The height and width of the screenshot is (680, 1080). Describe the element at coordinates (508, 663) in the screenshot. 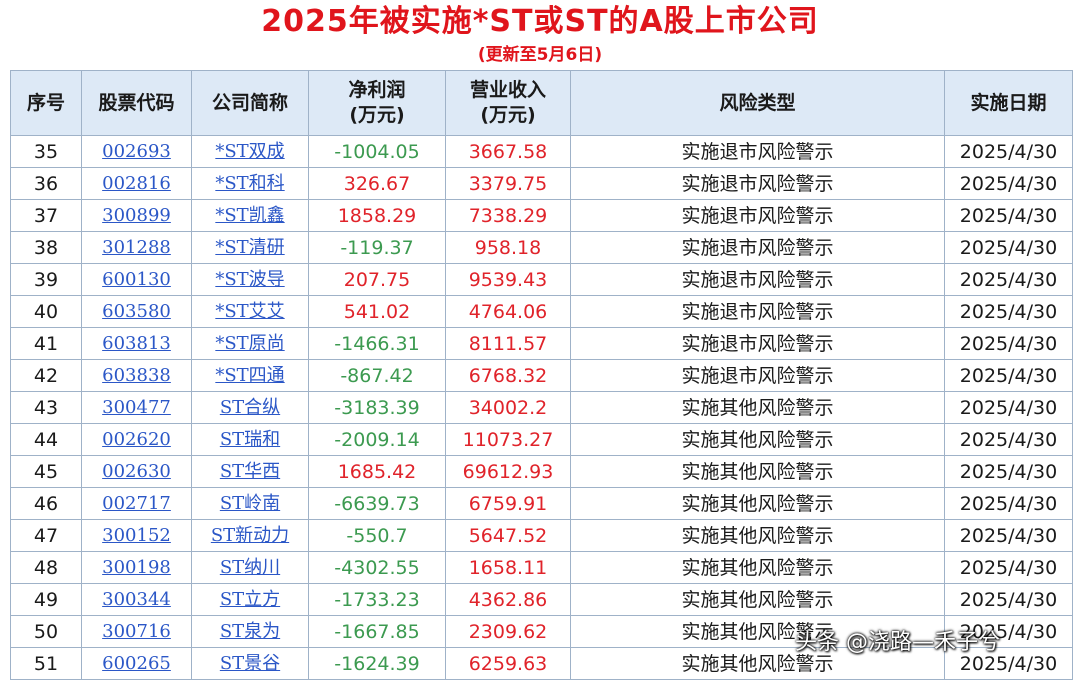

I see `revenue-cell: 6259.63` at that location.